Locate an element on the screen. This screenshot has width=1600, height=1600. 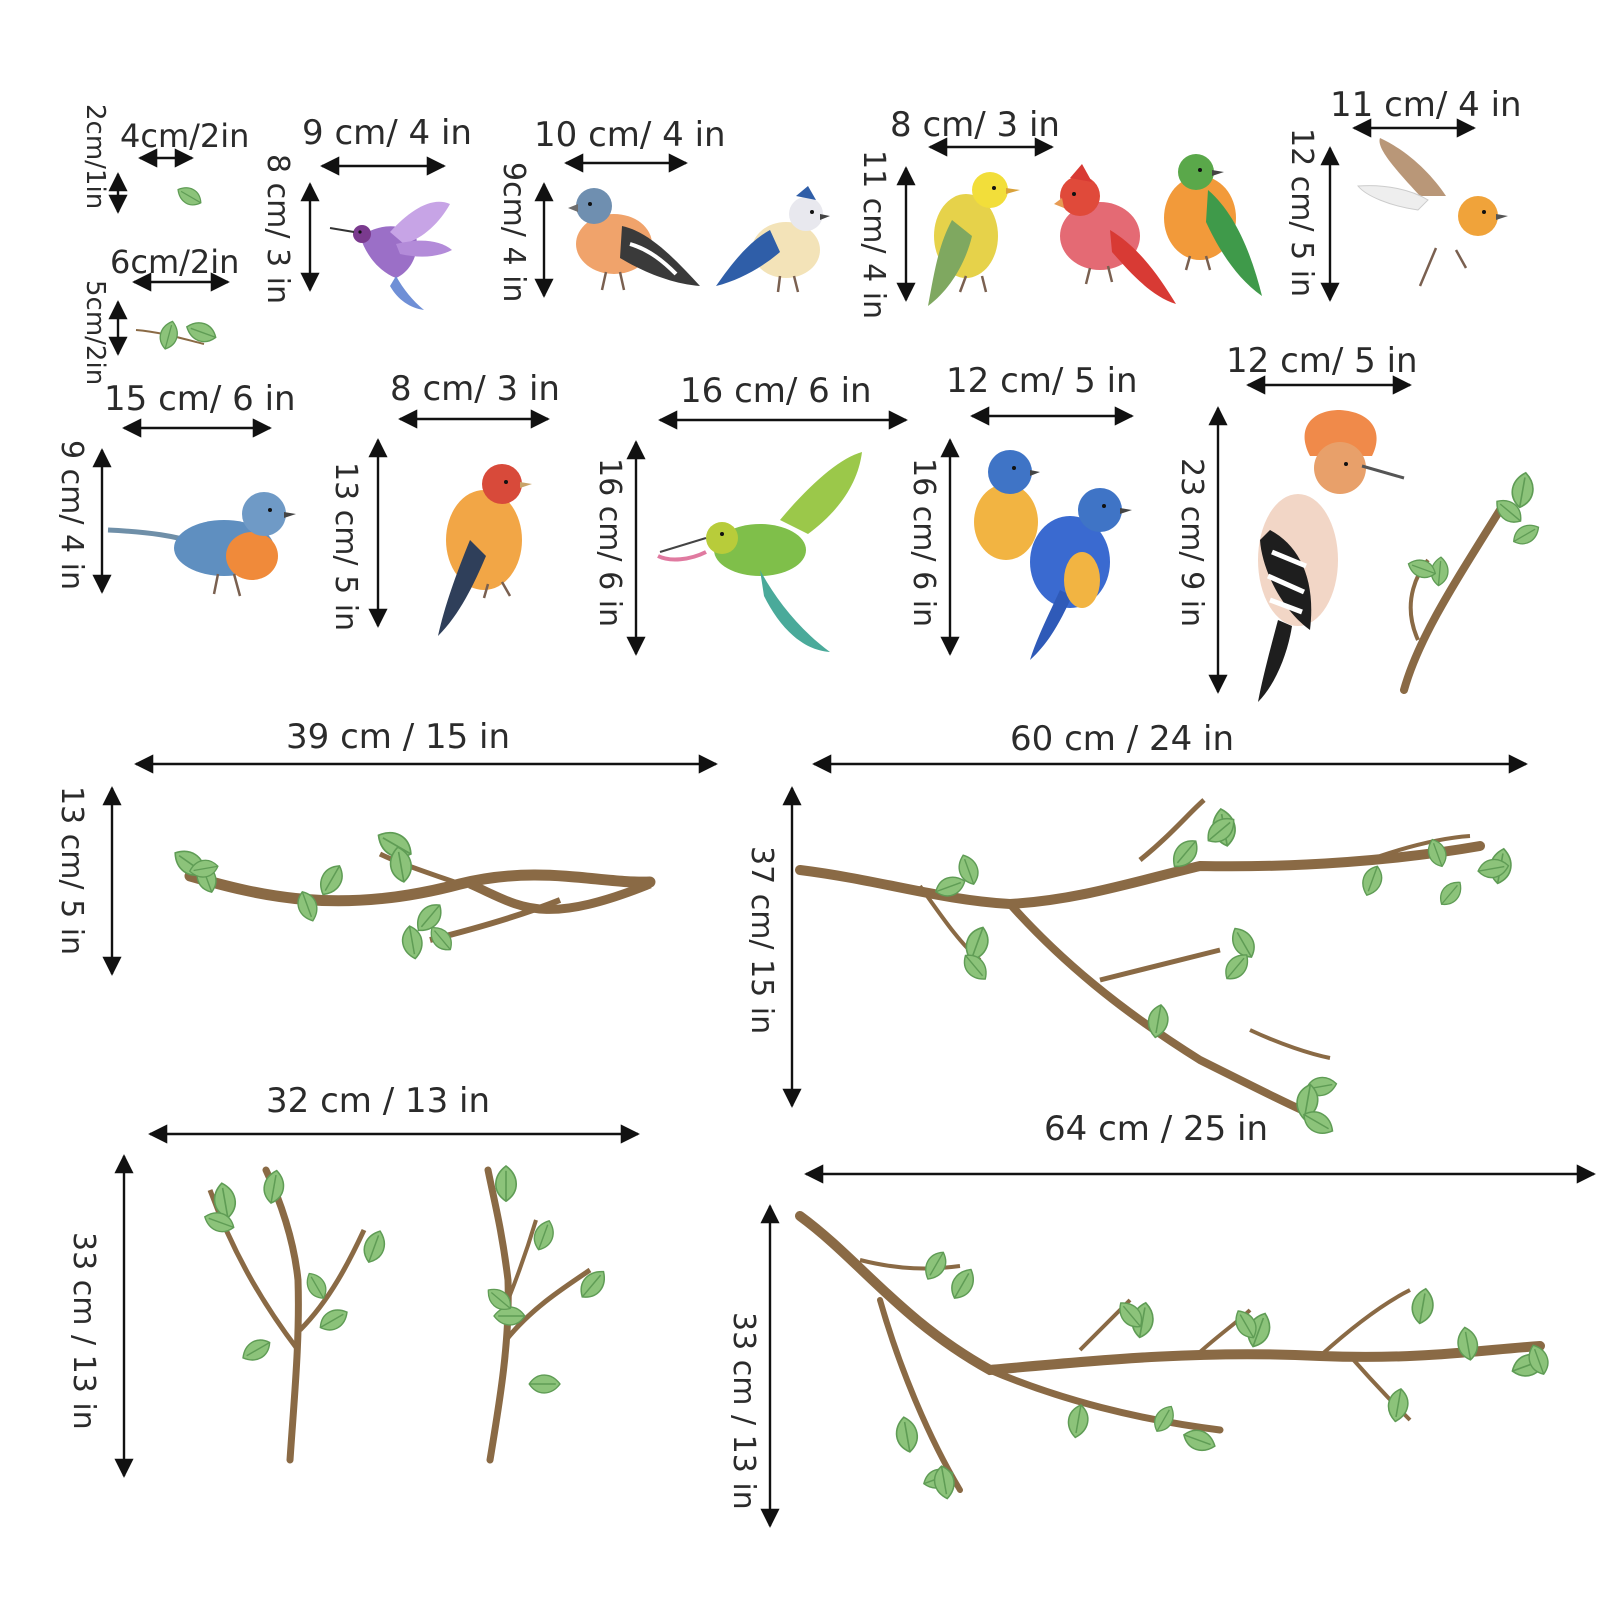
branch-1-height-label: 13 cm/ 5 in is located at coordinates (71, 871).